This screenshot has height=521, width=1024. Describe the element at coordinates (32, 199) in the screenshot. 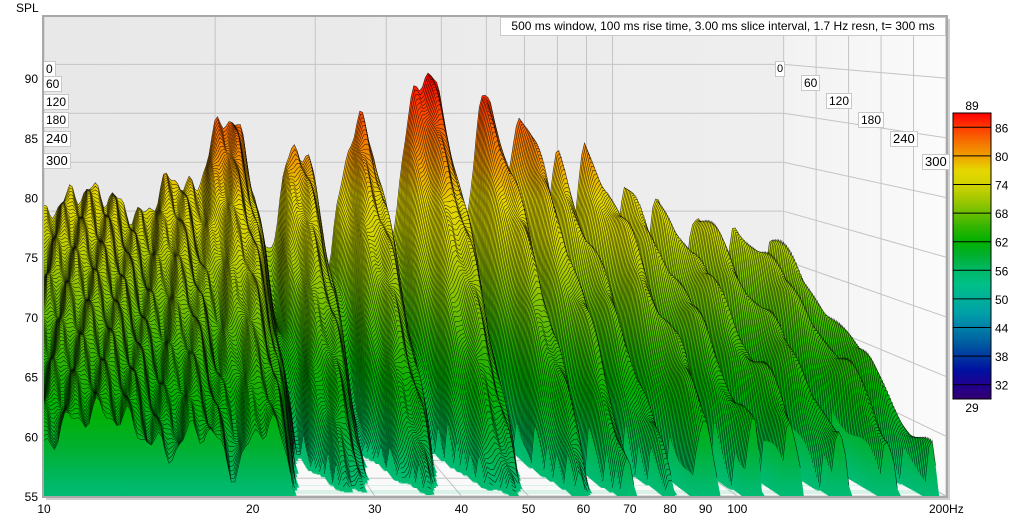

I see `y-tick-label: 80` at that location.